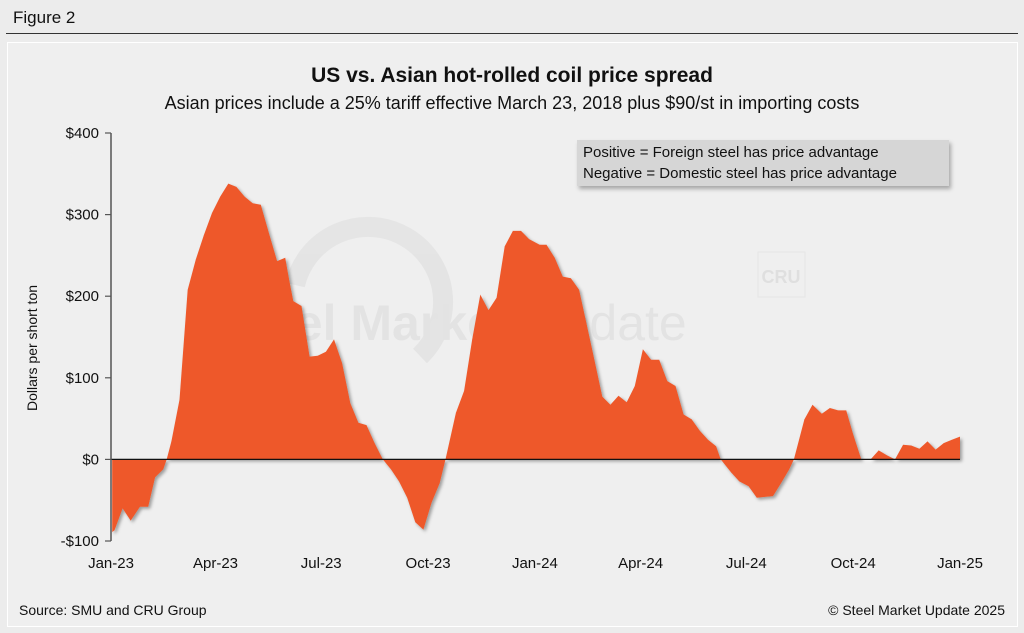 The width and height of the screenshot is (1024, 633). What do you see at coordinates (113, 610) in the screenshot?
I see `source-note: Source: SMU and CRU Group` at bounding box center [113, 610].